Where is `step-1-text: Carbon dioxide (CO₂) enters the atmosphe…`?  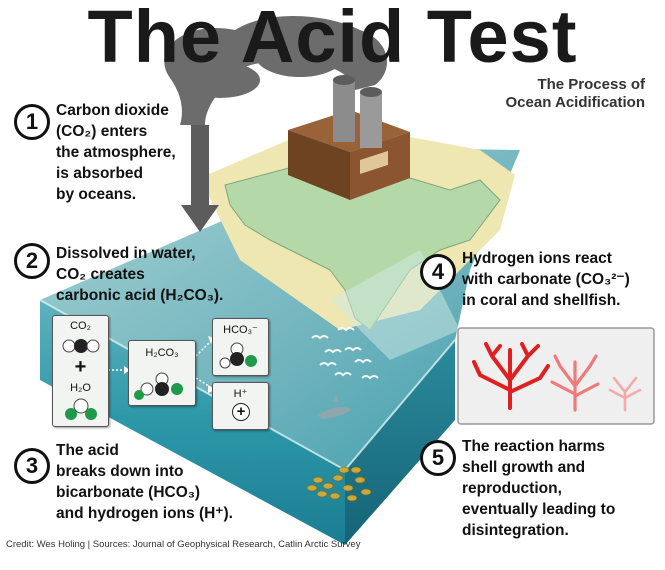 step-1-text: Carbon dioxide (CO₂) enters the atmosphe… is located at coordinates (116, 152).